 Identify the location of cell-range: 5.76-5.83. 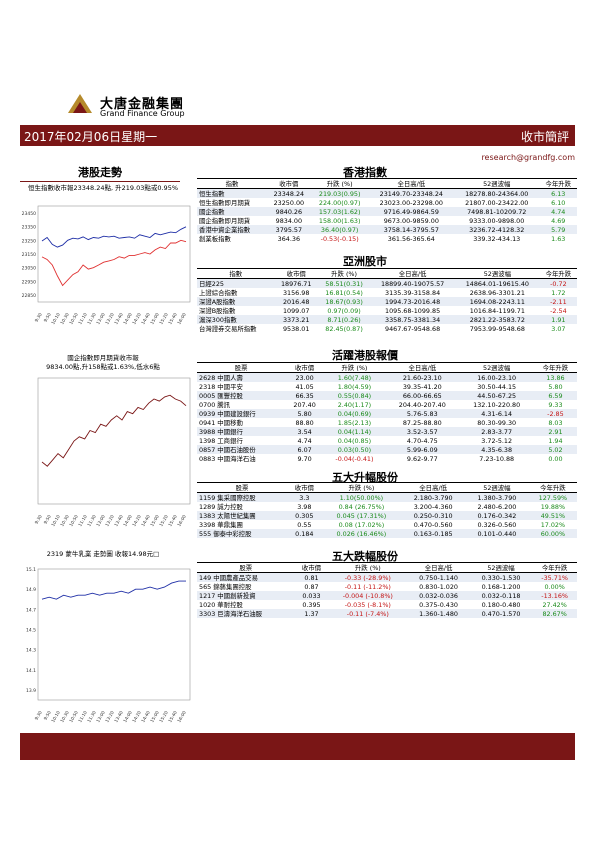
(422, 413).